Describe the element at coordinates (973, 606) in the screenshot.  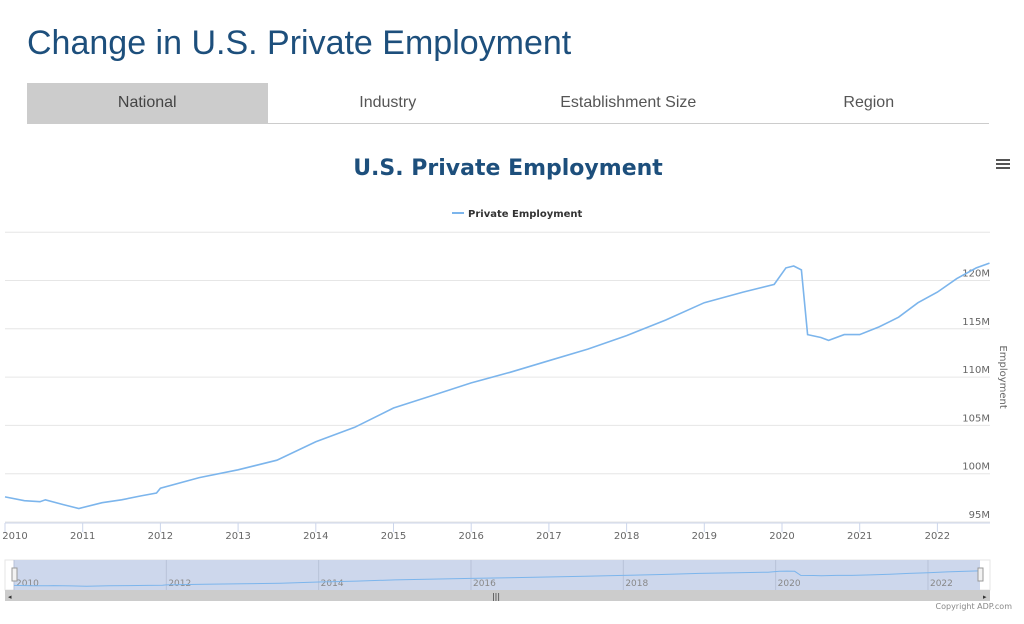
I see `copyright: Copyright ADP.com` at that location.